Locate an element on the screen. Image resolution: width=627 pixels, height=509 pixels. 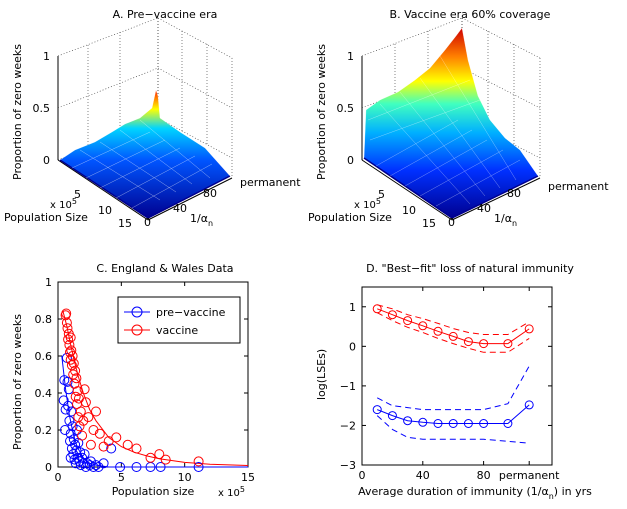
panel-b-ytick-10: 10 is located at coordinates (409, 210).